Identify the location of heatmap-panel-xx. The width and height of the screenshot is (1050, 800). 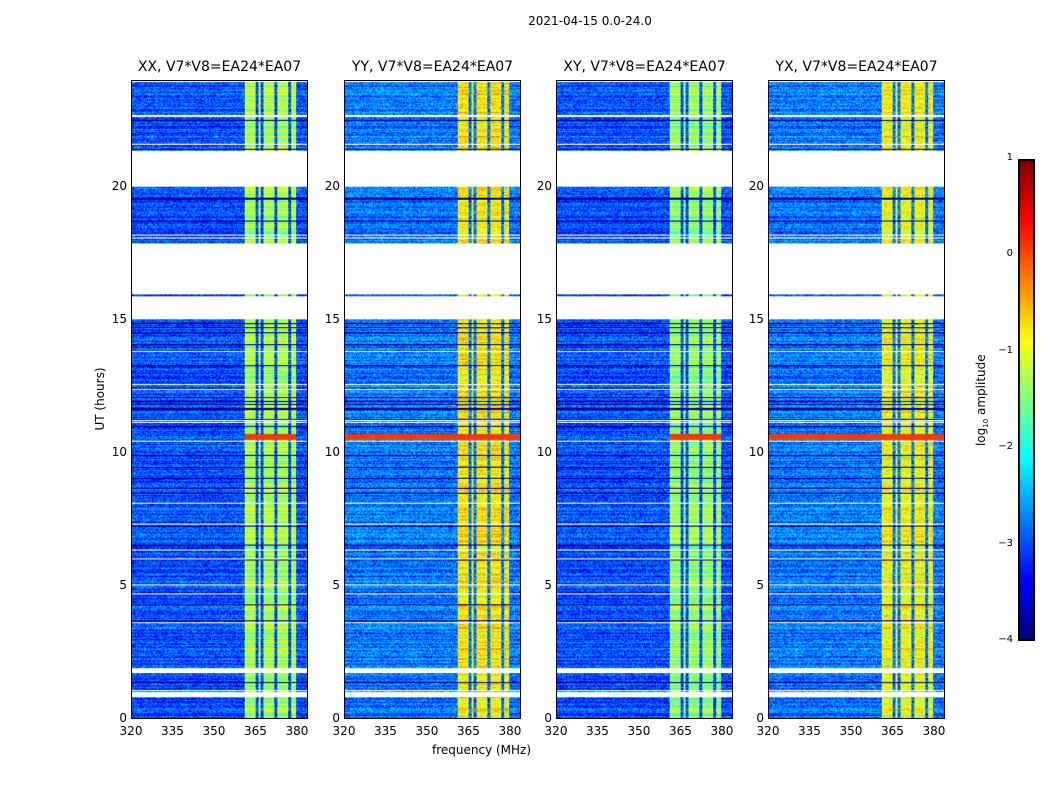
(219, 399).